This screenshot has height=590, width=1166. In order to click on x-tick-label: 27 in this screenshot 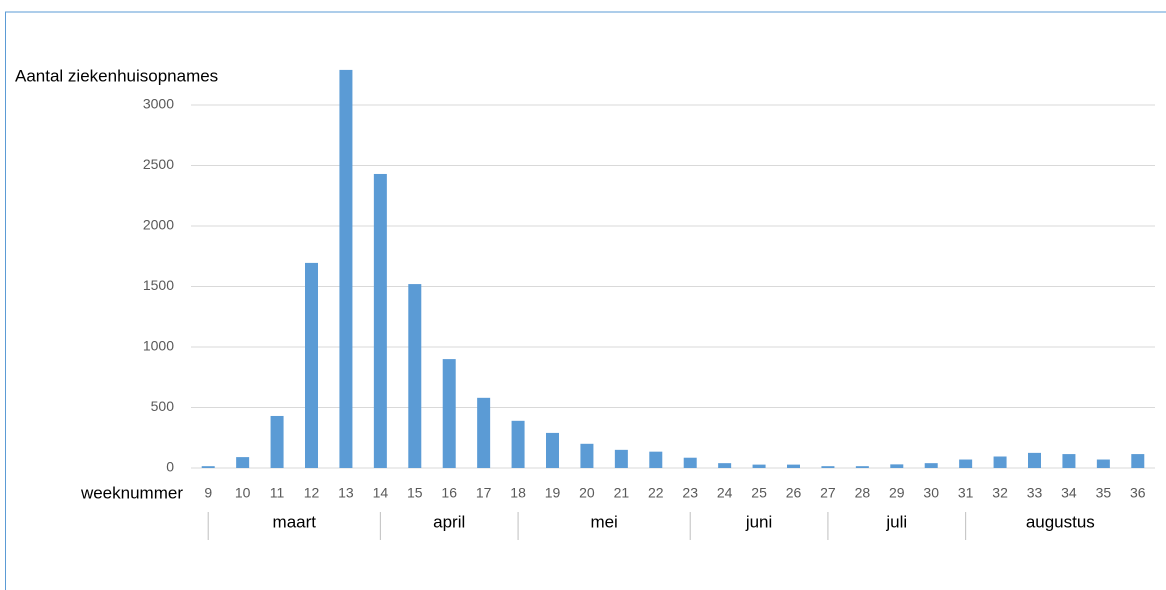, I will do `click(828, 493)`.